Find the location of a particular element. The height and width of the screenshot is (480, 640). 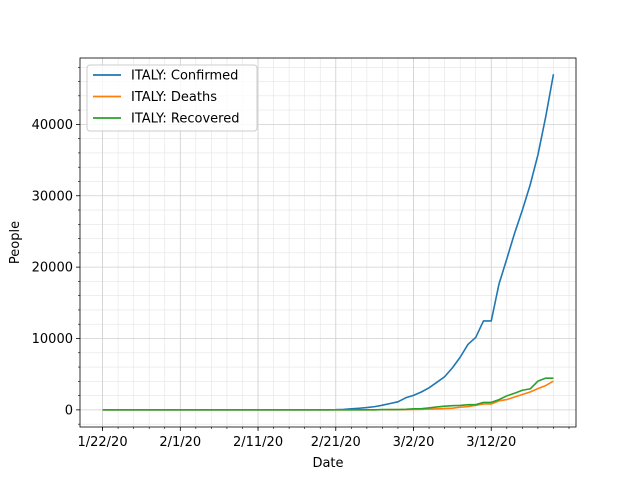

y-axis-label: People is located at coordinates (15, 242).